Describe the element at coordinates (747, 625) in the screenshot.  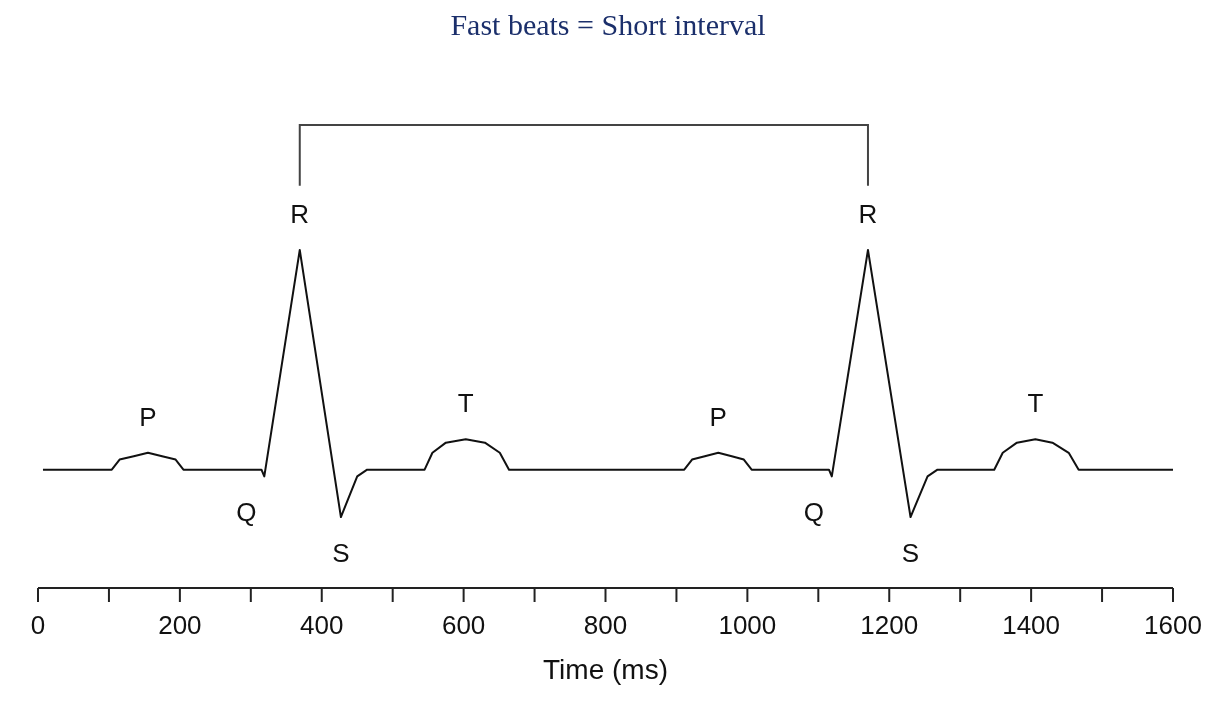
I see `x-tick-label: 1000` at that location.